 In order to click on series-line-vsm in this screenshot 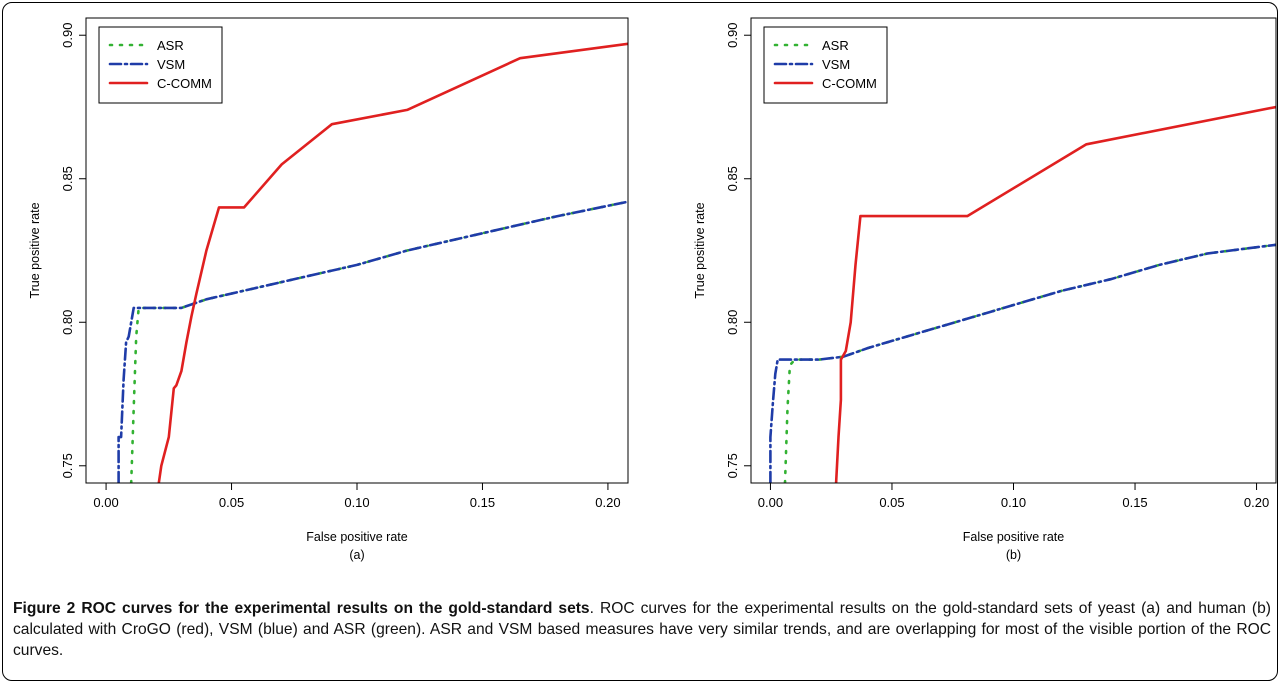, I will do `click(1022, 363)`.